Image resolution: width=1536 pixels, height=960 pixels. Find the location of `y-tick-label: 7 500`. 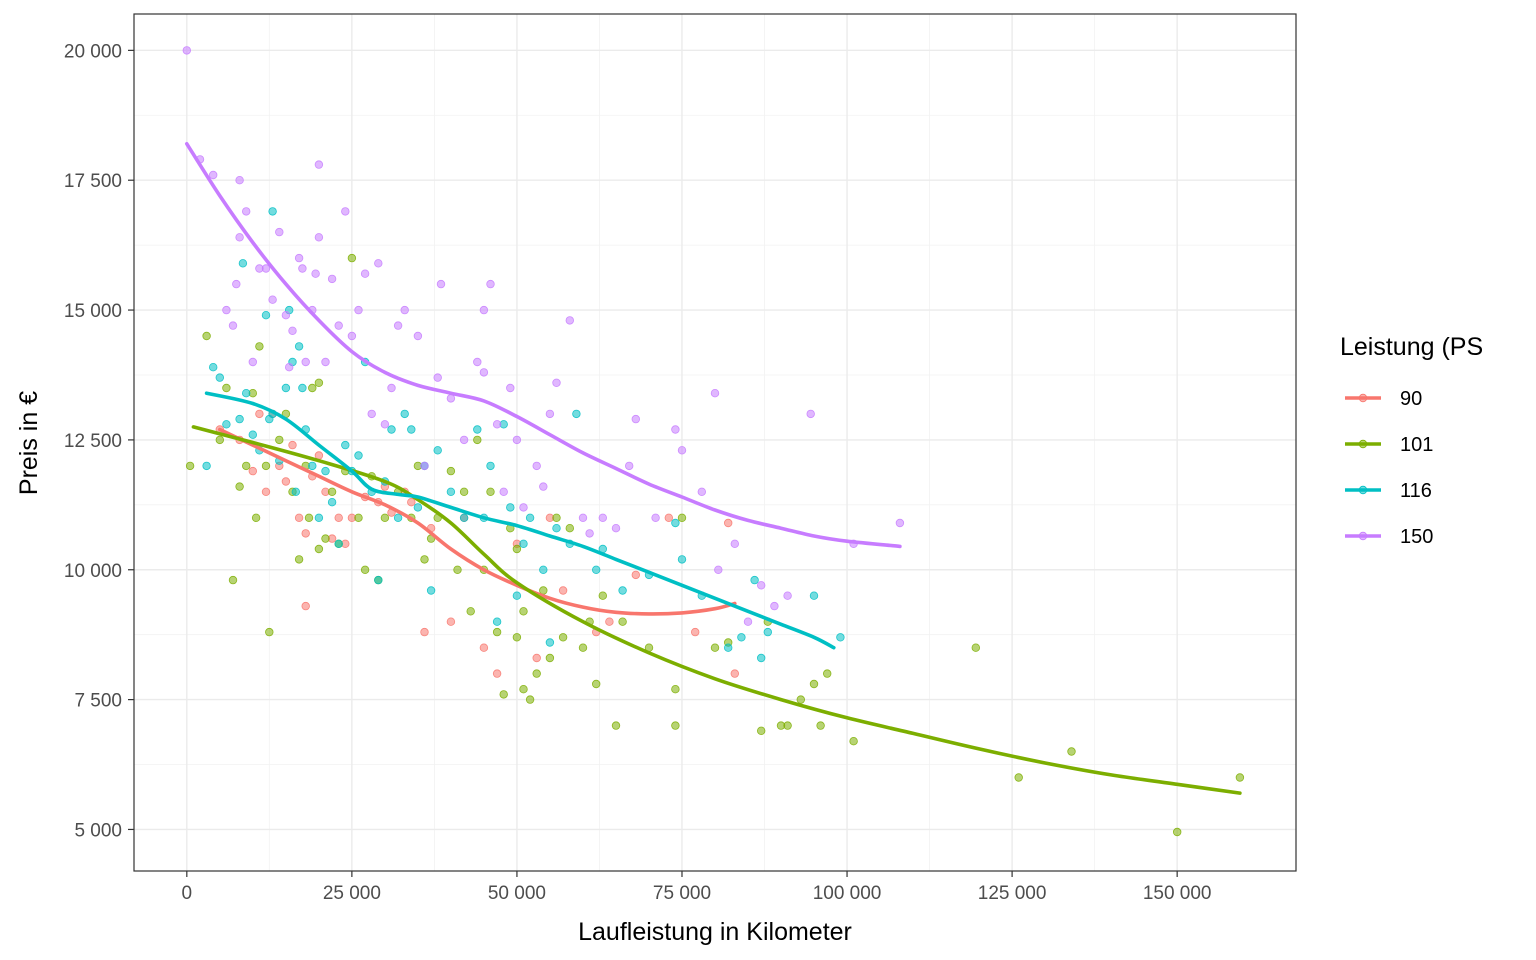

y-tick-label: 7 500 is located at coordinates (98, 701).